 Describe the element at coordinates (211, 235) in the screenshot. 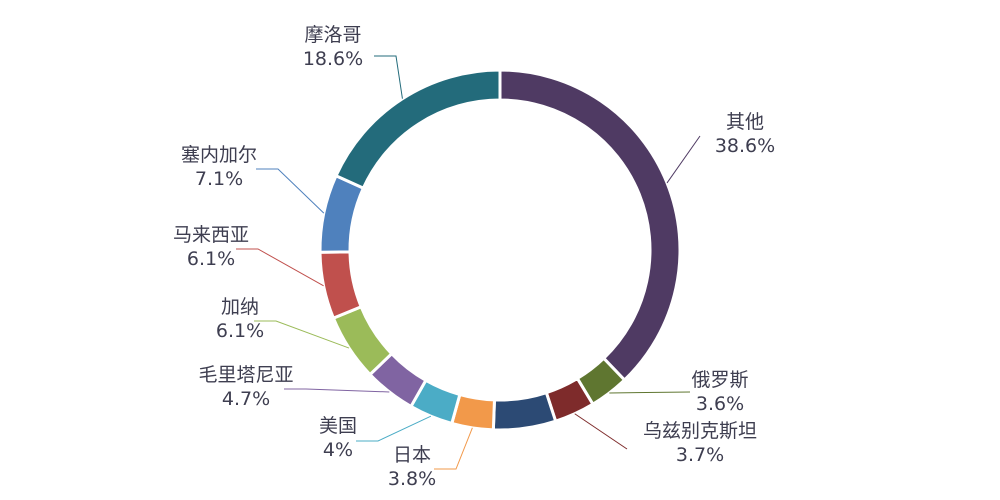

I see `slice-label-9: 马来西亚` at that location.